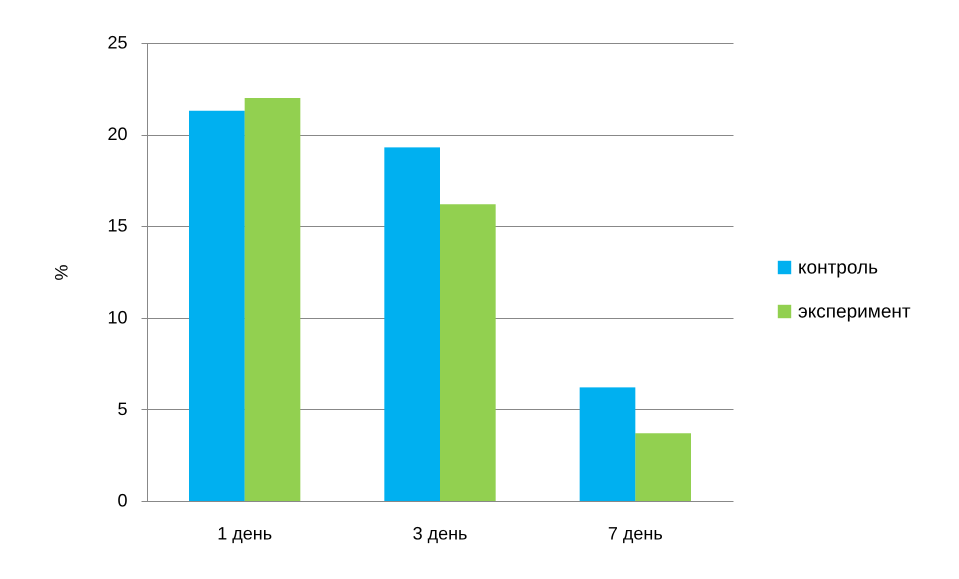  Describe the element at coordinates (854, 312) in the screenshot. I see `legend-label: эксперимент` at that location.